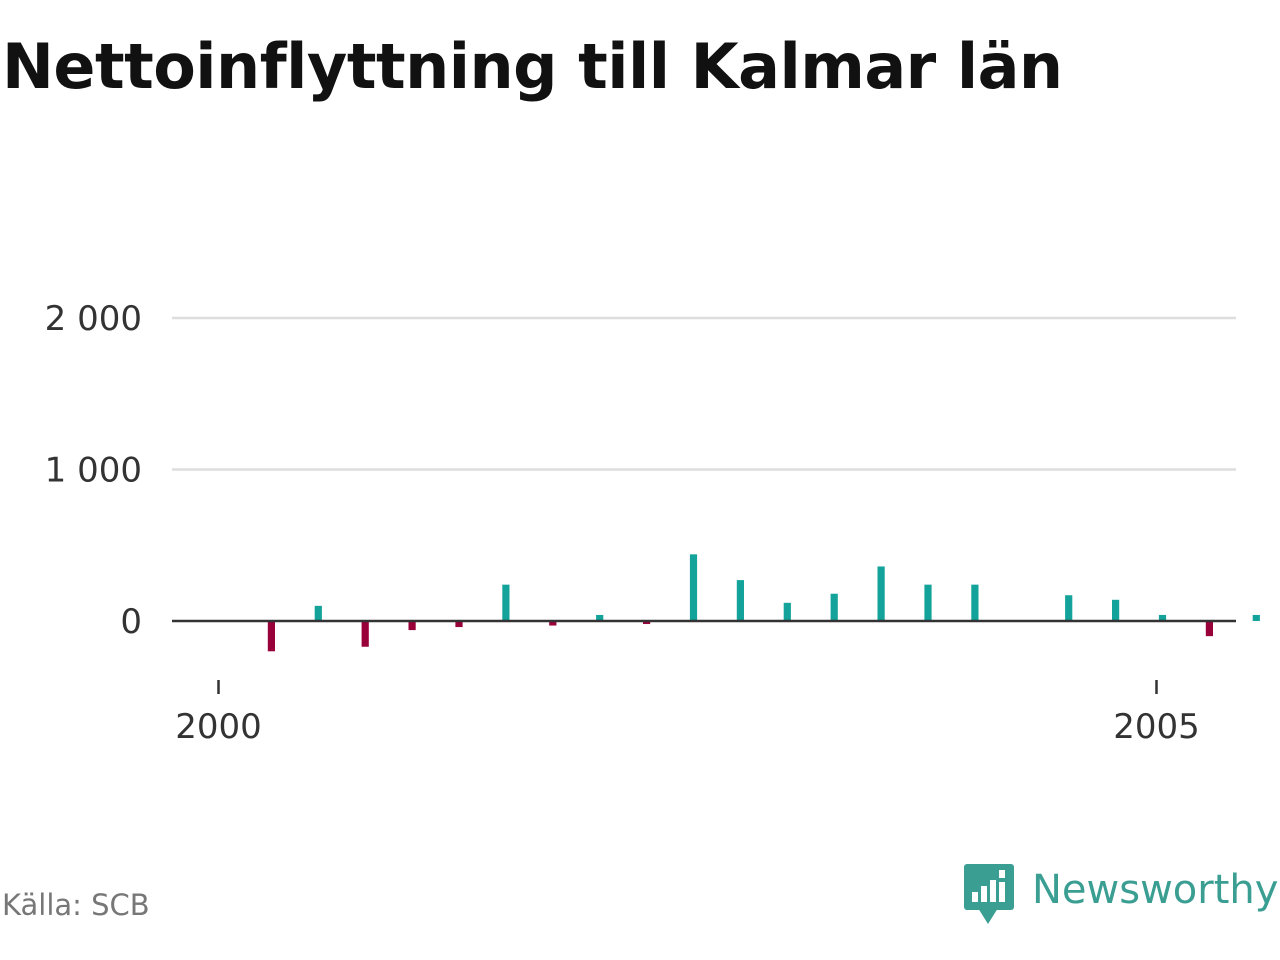 Image resolution: width=1280 pixels, height=960 pixels. I want to click on gridlines, so click(704, 393).